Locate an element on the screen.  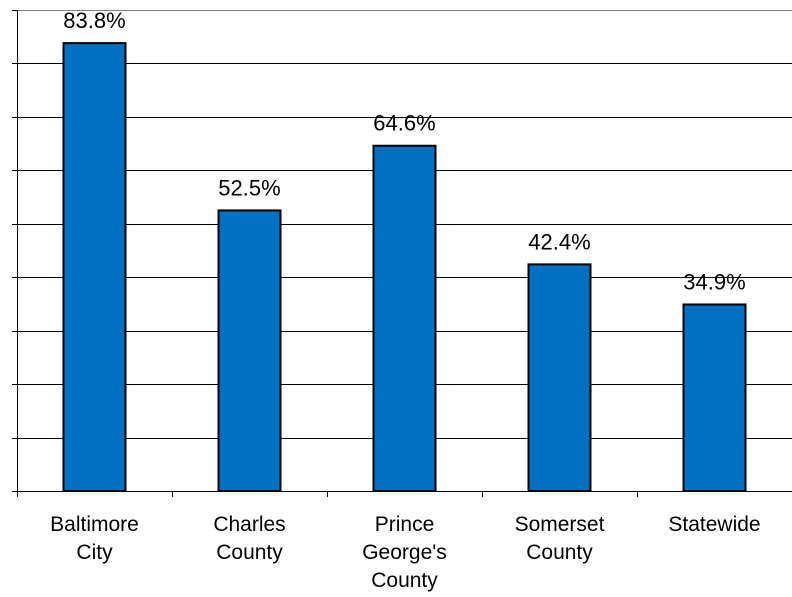
data-label: 34.9% is located at coordinates (714, 281).